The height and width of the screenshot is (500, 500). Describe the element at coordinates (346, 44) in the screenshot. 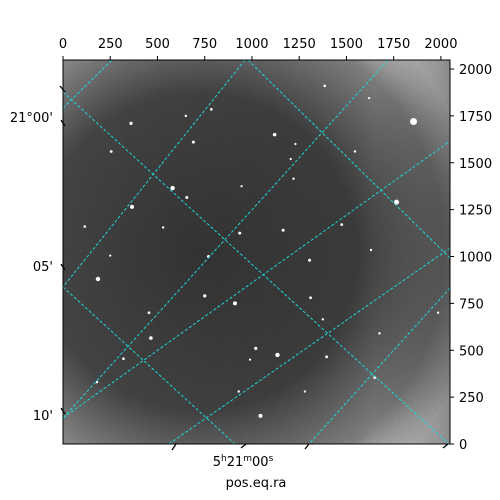

I see `top-x-tick-label-6: 1500` at that location.